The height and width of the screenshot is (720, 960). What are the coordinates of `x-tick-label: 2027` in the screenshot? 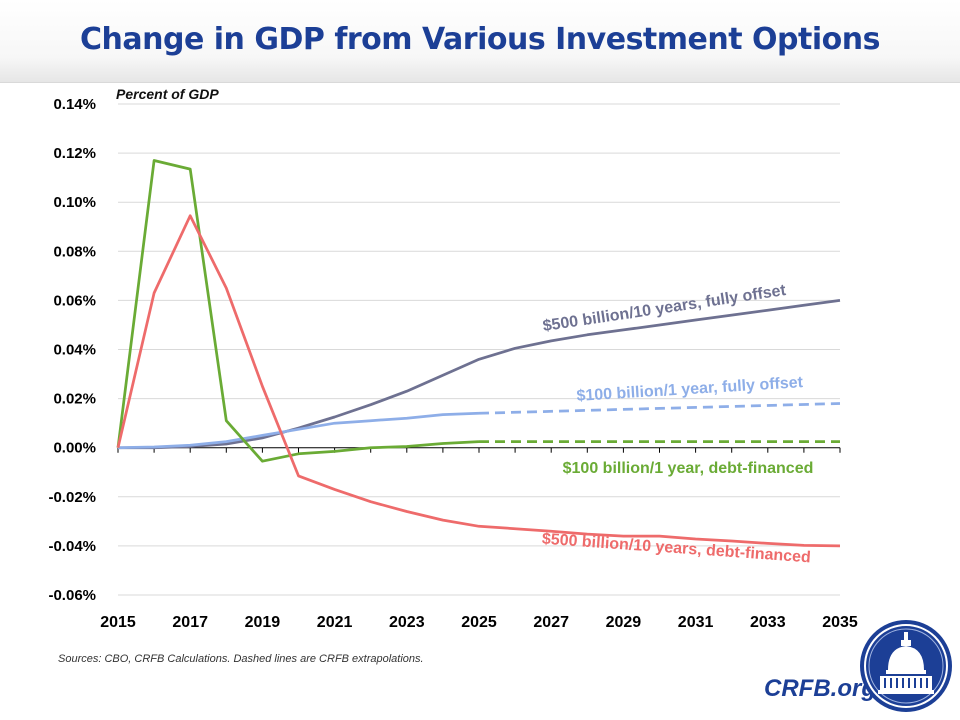 It's located at (551, 622).